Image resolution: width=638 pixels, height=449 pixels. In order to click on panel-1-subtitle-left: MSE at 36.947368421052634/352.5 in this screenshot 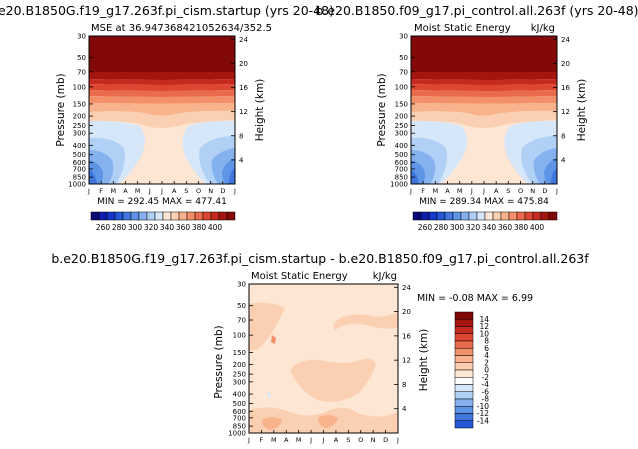, I will do `click(181, 28)`.